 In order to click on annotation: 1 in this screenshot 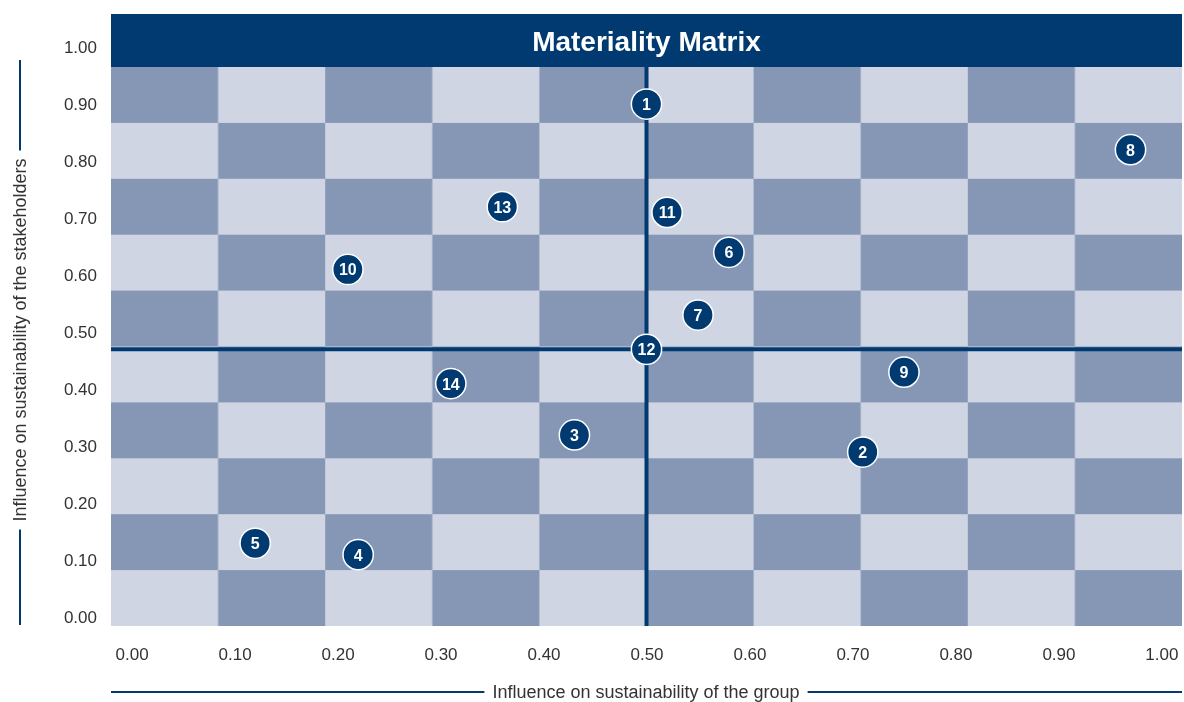, I will do `click(647, 105)`.